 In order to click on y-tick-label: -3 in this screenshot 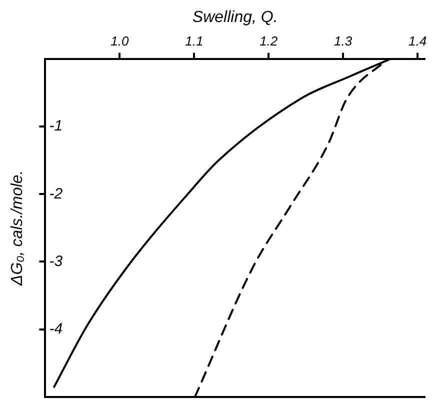, I will do `click(56, 261)`.